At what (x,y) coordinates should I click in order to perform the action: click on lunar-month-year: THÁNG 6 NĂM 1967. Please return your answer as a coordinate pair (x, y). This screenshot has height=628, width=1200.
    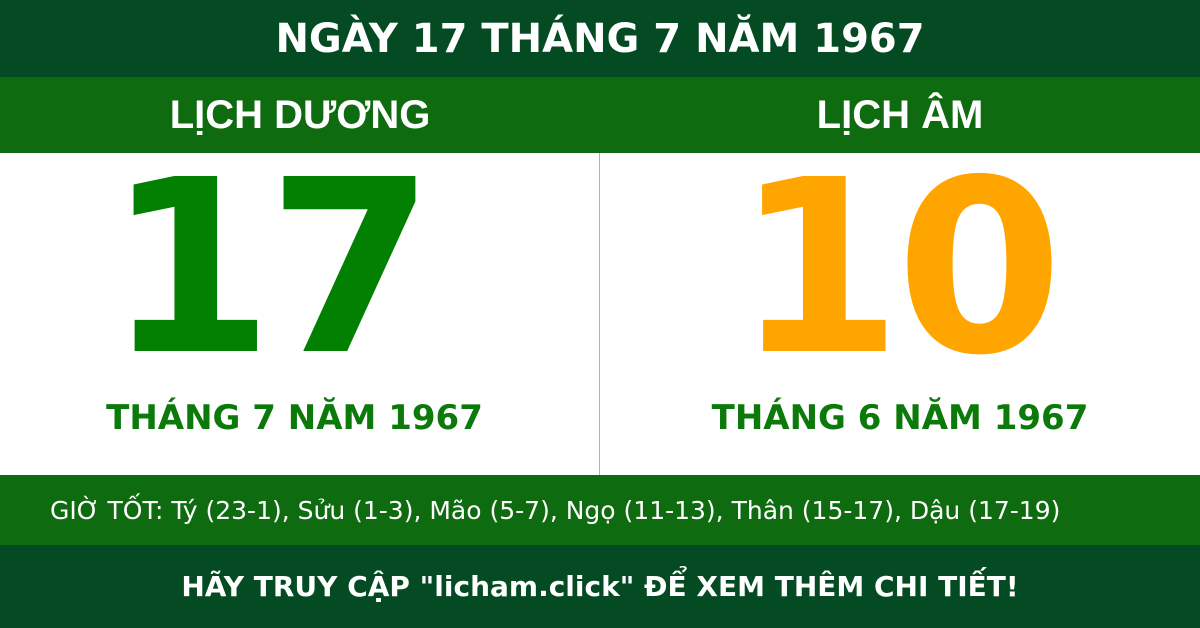
    Looking at the image, I should click on (900, 418).